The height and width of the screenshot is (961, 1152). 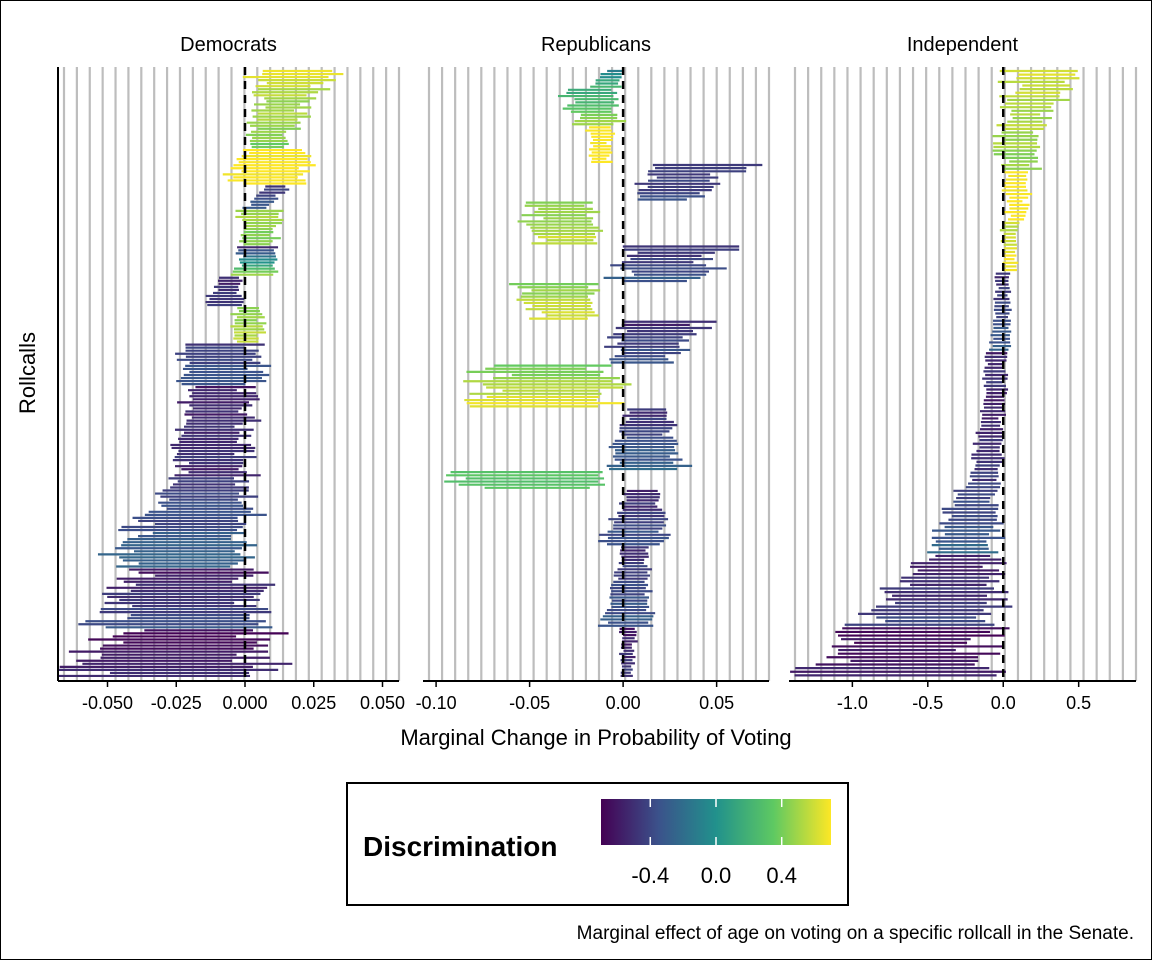 I want to click on x-tick-label: 0.025, so click(x=313, y=703).